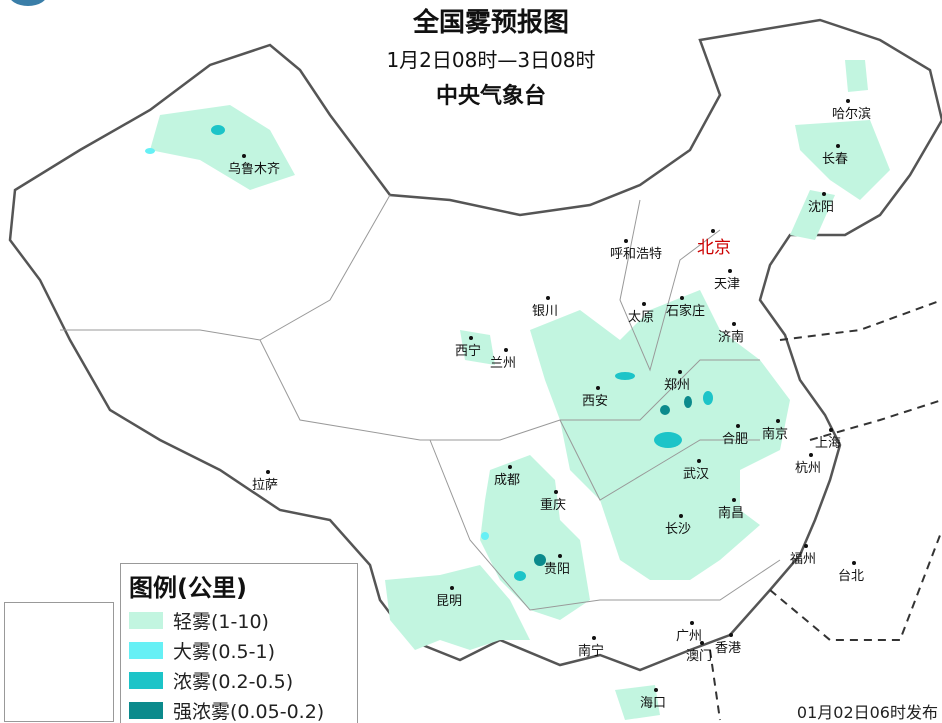  I want to click on legend-label: 强浓雾(0.05-0.2), so click(249, 711).